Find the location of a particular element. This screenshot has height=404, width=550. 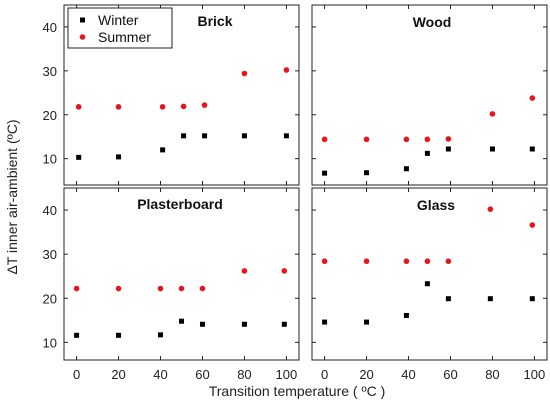

legend-label-summer: Summer is located at coordinates (124, 37).